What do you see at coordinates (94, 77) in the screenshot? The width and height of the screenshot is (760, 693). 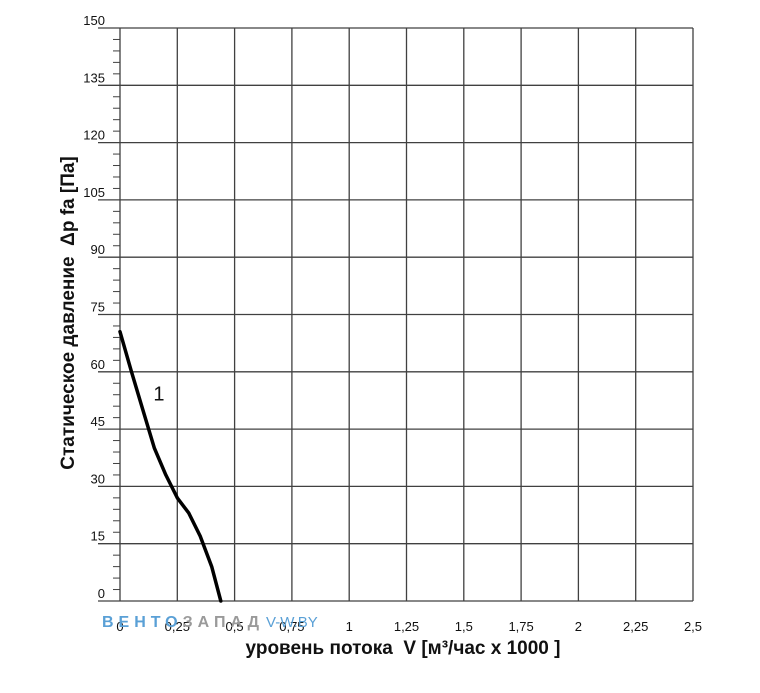 I see `y-tick-label: 135` at bounding box center [94, 77].